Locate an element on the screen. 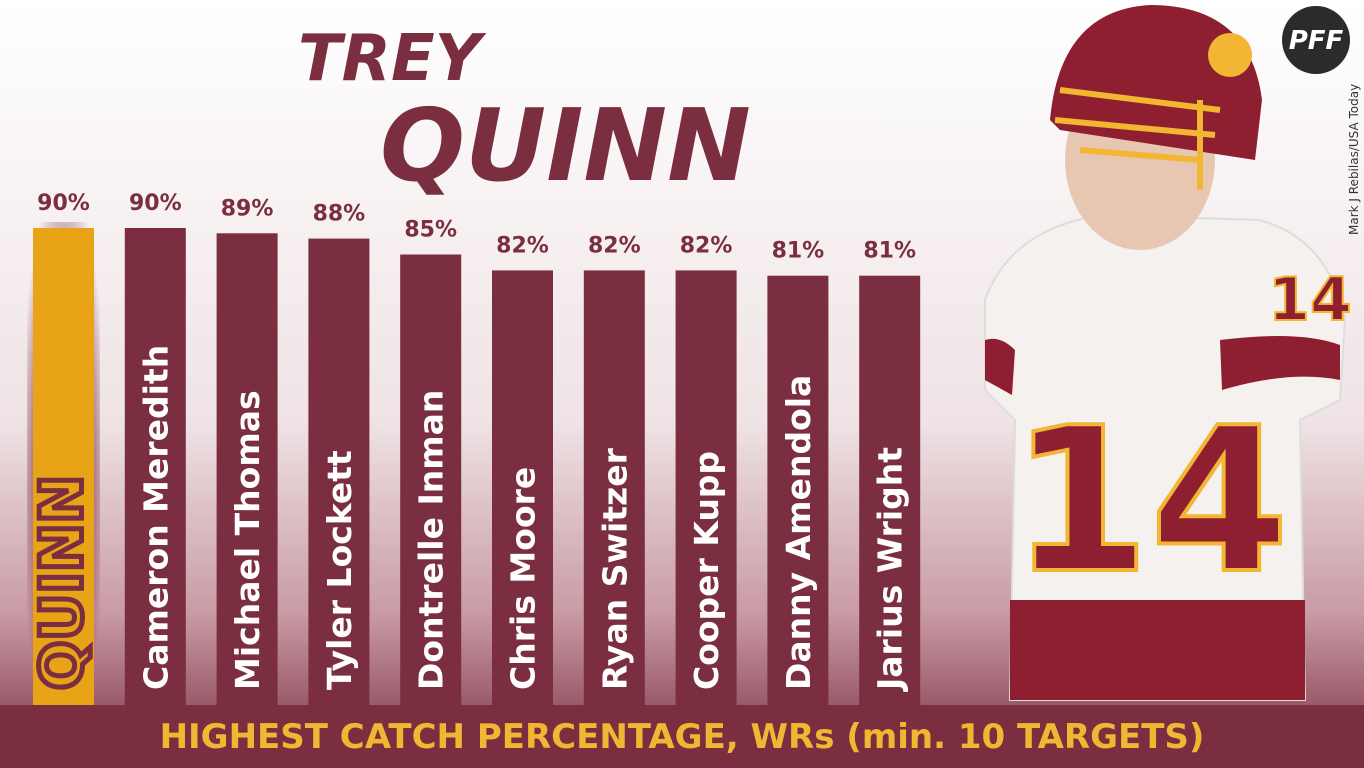 This screenshot has height=768, width=1364. category-label: Cameron Meredith is located at coordinates (155, 517).